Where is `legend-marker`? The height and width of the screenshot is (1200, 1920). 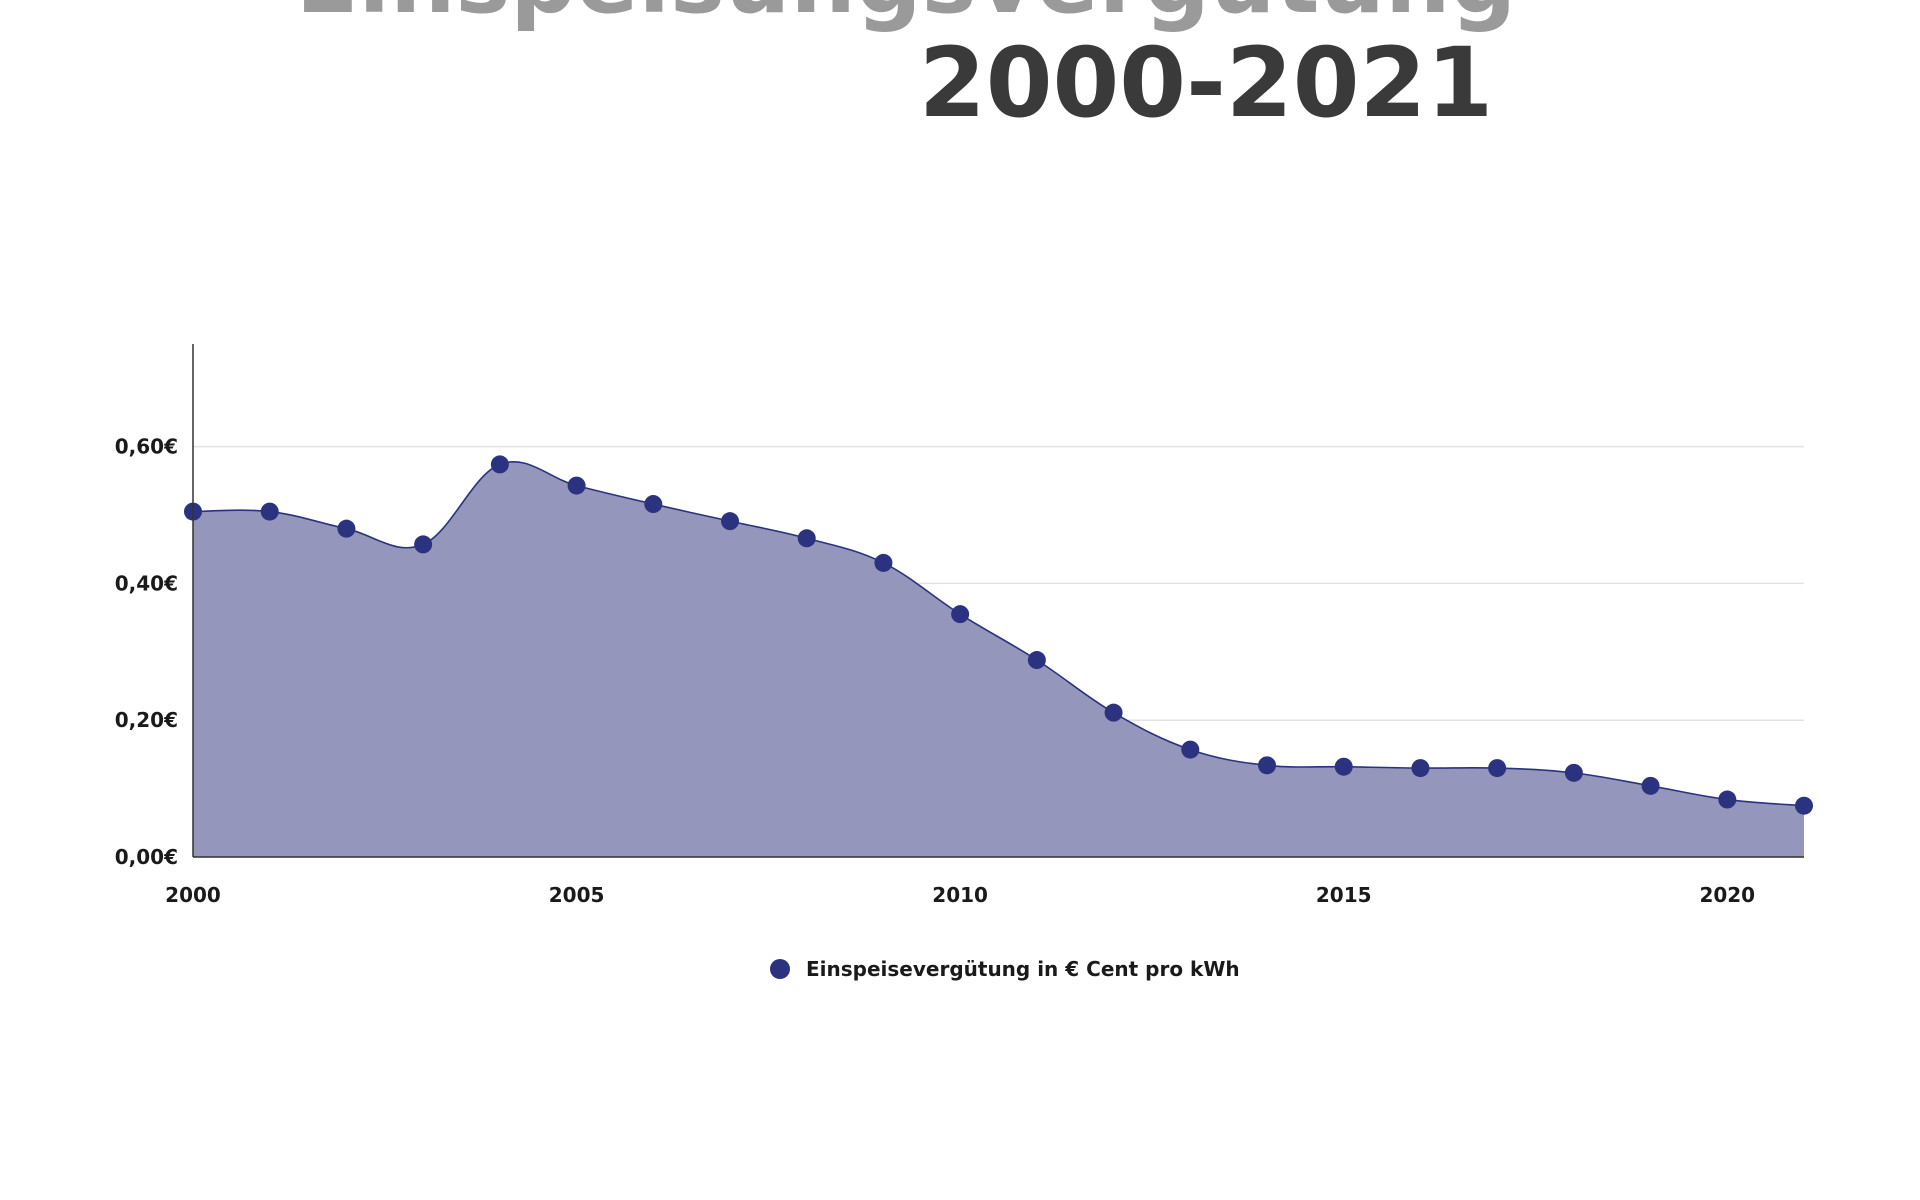 legend-marker is located at coordinates (780, 969).